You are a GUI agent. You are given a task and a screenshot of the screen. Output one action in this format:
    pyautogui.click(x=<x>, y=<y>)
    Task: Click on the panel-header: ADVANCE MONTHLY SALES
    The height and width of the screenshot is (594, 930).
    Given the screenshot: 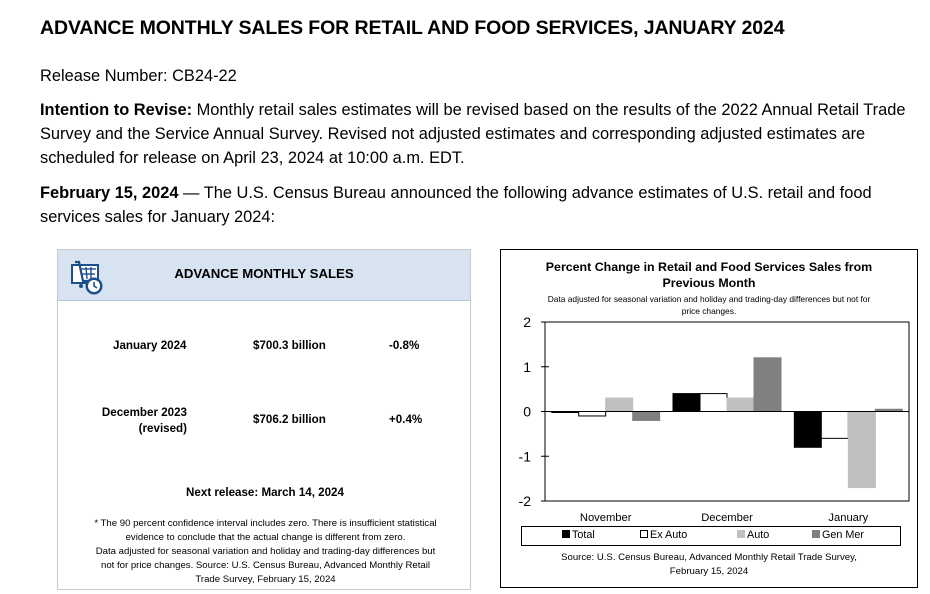 What is the action you would take?
    pyautogui.click(x=264, y=275)
    